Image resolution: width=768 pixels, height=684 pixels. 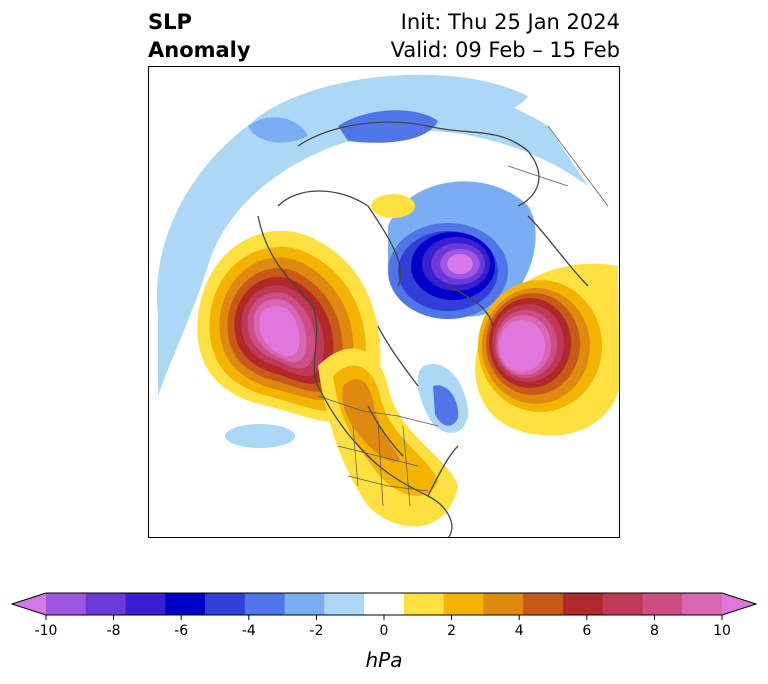 What do you see at coordinates (260, 436) in the screenshot?
I see `anomaly-low-pacific-small` at bounding box center [260, 436].